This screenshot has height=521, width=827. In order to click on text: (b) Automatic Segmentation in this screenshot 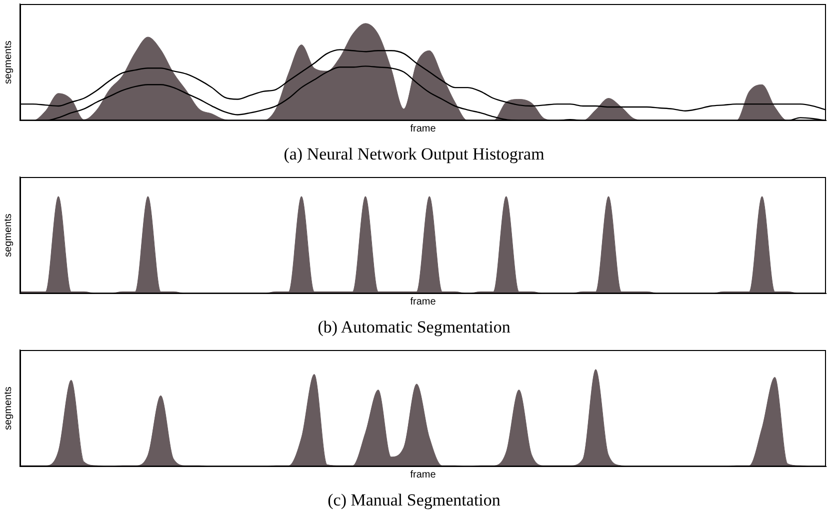, I will do `click(414, 326)`.